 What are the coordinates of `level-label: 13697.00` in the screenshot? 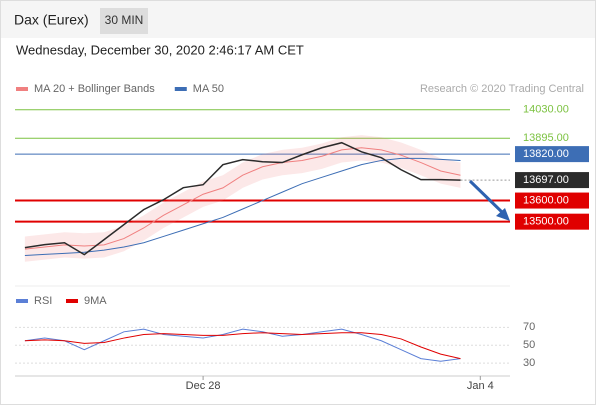 It's located at (546, 180).